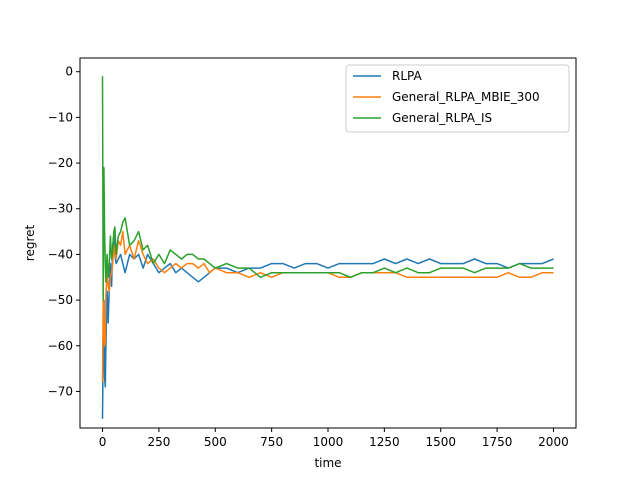 The width and height of the screenshot is (640, 480). I want to click on x-tick-label: 750, so click(271, 442).